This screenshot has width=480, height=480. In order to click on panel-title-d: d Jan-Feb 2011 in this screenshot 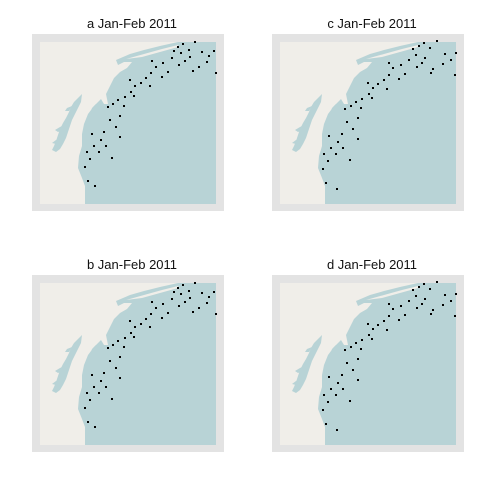, I will do `click(372, 264)`.